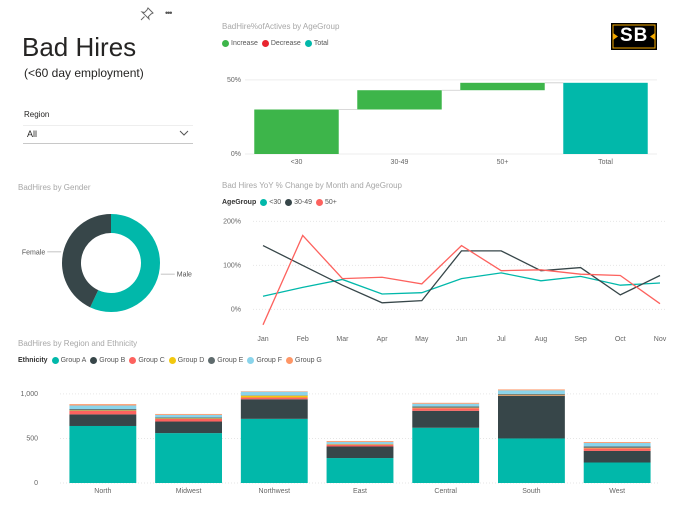  What do you see at coordinates (232, 265) in the screenshot?
I see `y-tick-label: 100%` at bounding box center [232, 265].